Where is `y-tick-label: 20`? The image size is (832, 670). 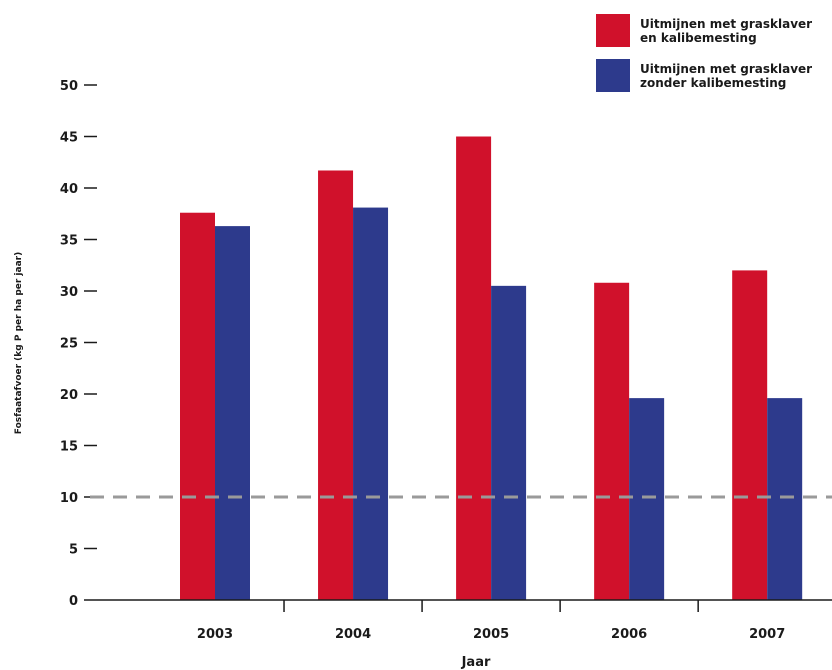 y-tick-label: 20 is located at coordinates (69, 395).